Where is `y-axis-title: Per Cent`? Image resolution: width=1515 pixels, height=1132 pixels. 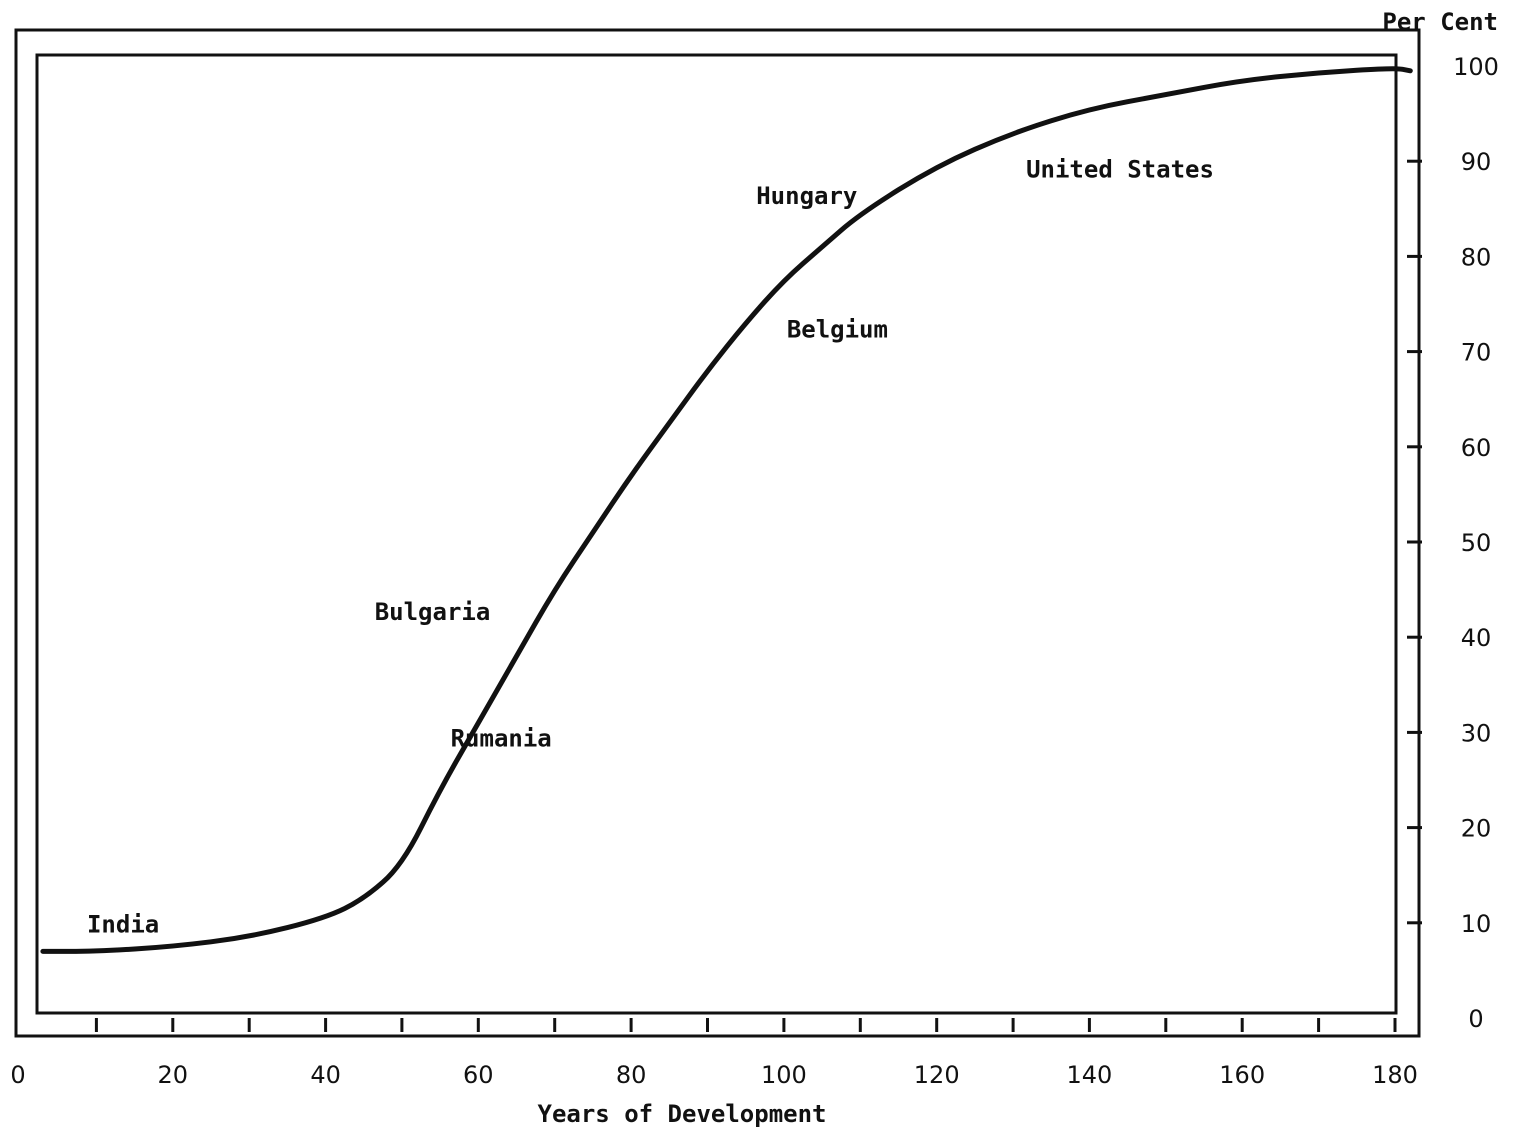 y-axis-title: Per Cent is located at coordinates (1440, 22).